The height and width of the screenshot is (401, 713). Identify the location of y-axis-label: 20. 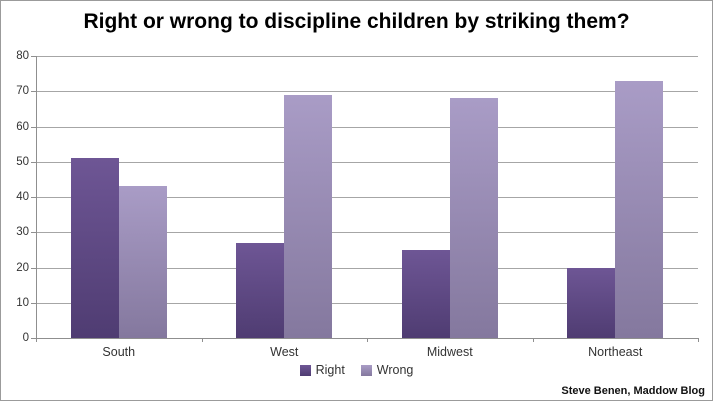
(22, 267).